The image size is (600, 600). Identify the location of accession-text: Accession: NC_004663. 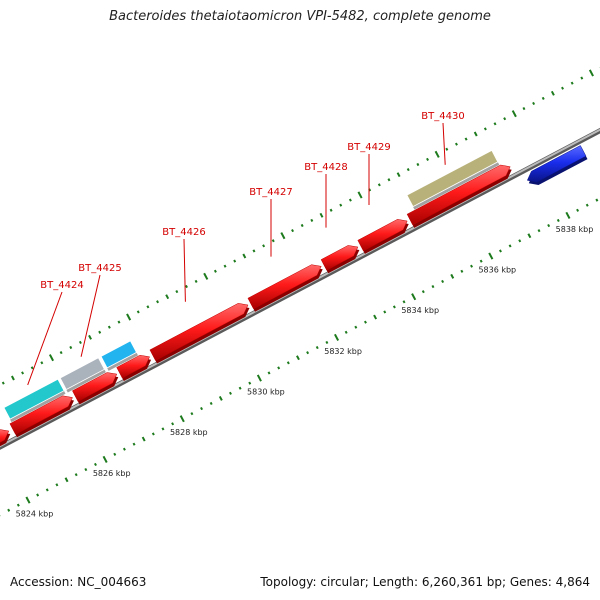
(78, 582).